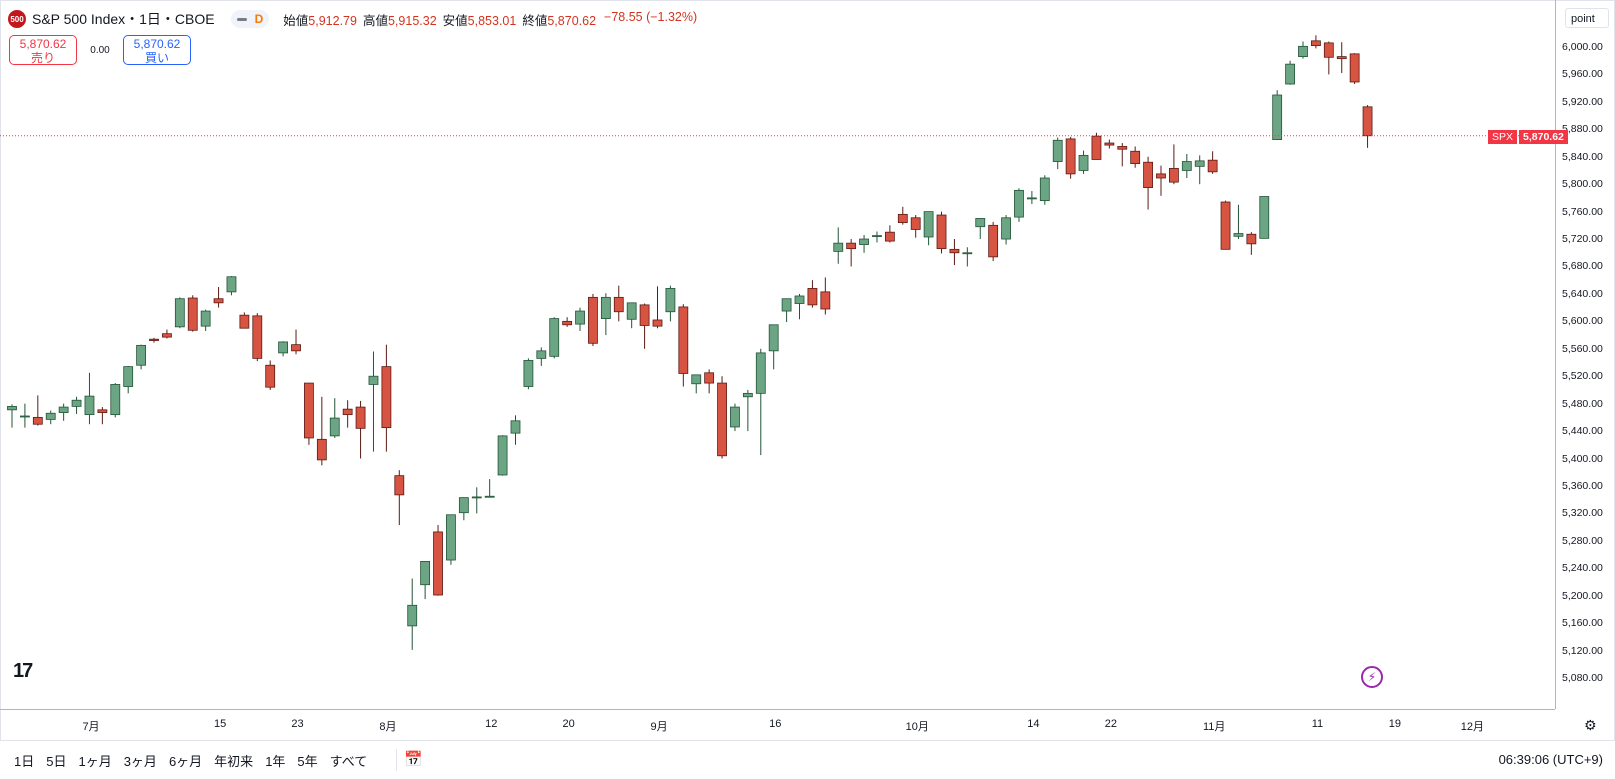  Describe the element at coordinates (140, 761) in the screenshot. I see `range-3m: 3ヶ月` at that location.